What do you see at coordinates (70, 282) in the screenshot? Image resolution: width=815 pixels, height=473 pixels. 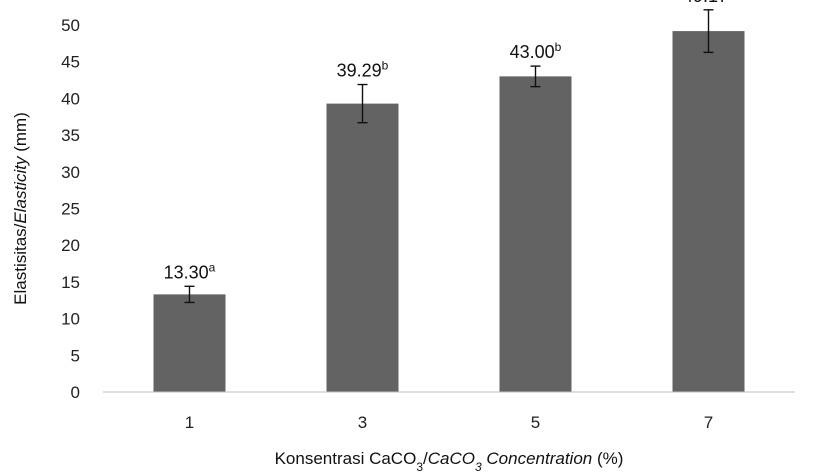 I see `y-tick-label: 15` at bounding box center [70, 282].